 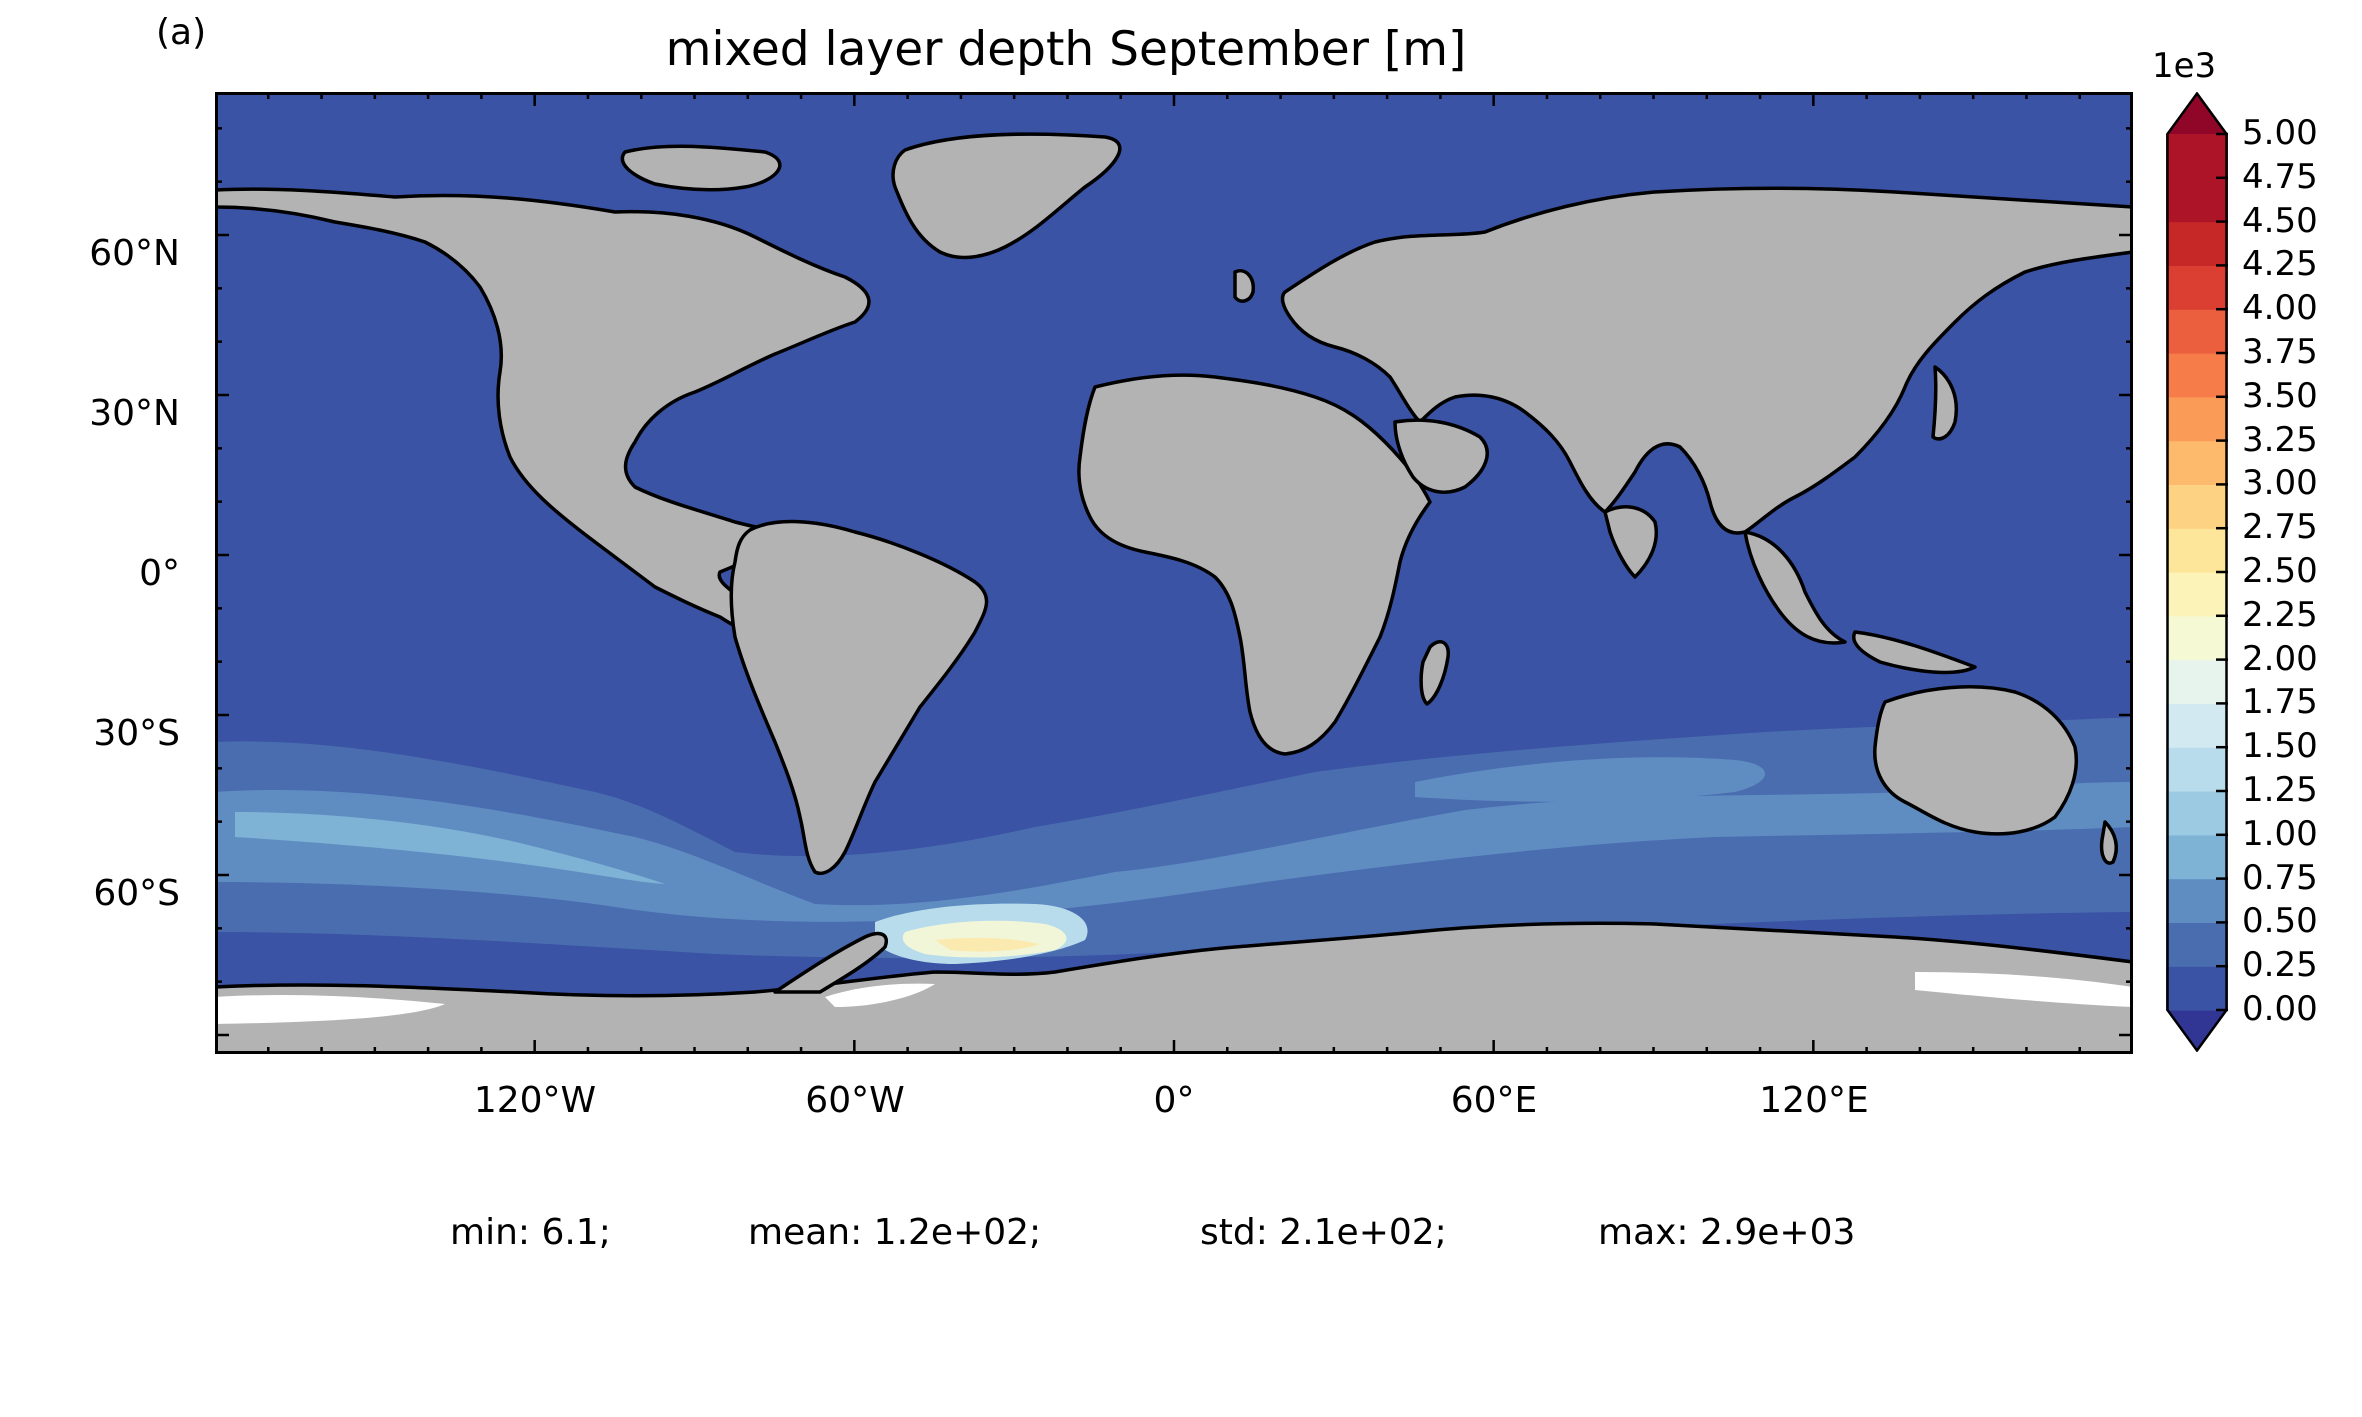 I want to click on colorbar-tick-label: 1.00, so click(x=2280, y=833).